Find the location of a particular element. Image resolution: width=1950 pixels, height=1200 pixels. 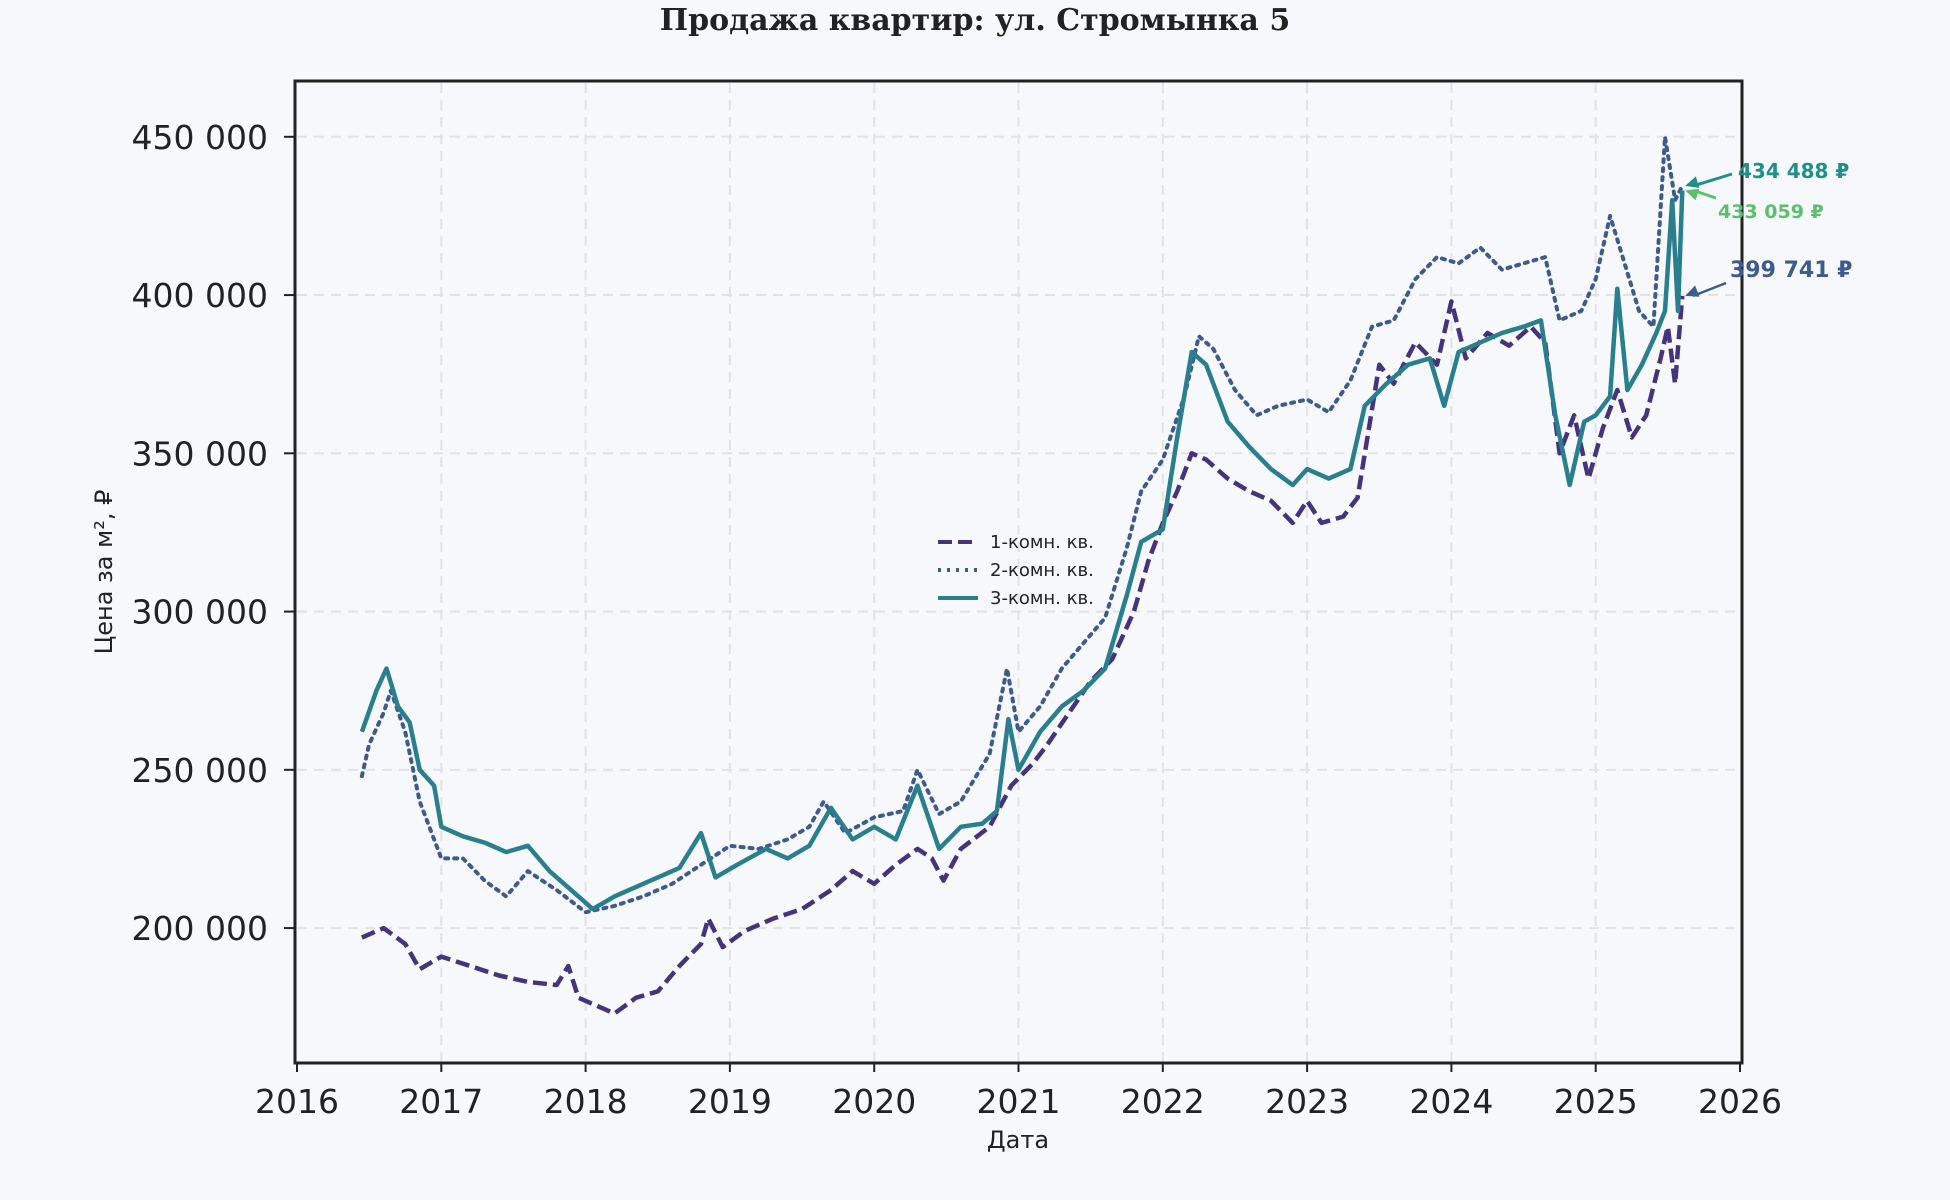

legend: 1-комн. кв. 2-комн. кв. 3-комн. кв. is located at coordinates (1016, 570).